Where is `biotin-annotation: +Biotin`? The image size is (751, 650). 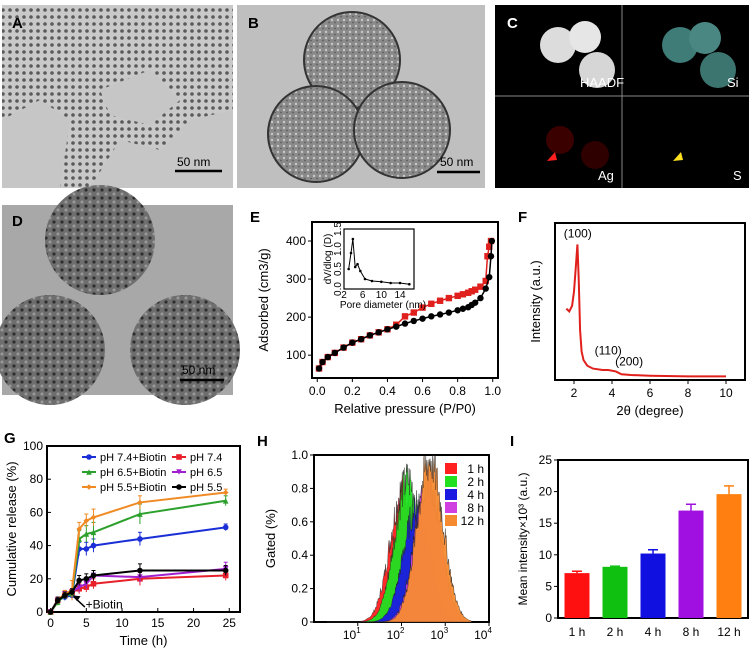 biotin-annotation: +Biotin is located at coordinates (104, 605).